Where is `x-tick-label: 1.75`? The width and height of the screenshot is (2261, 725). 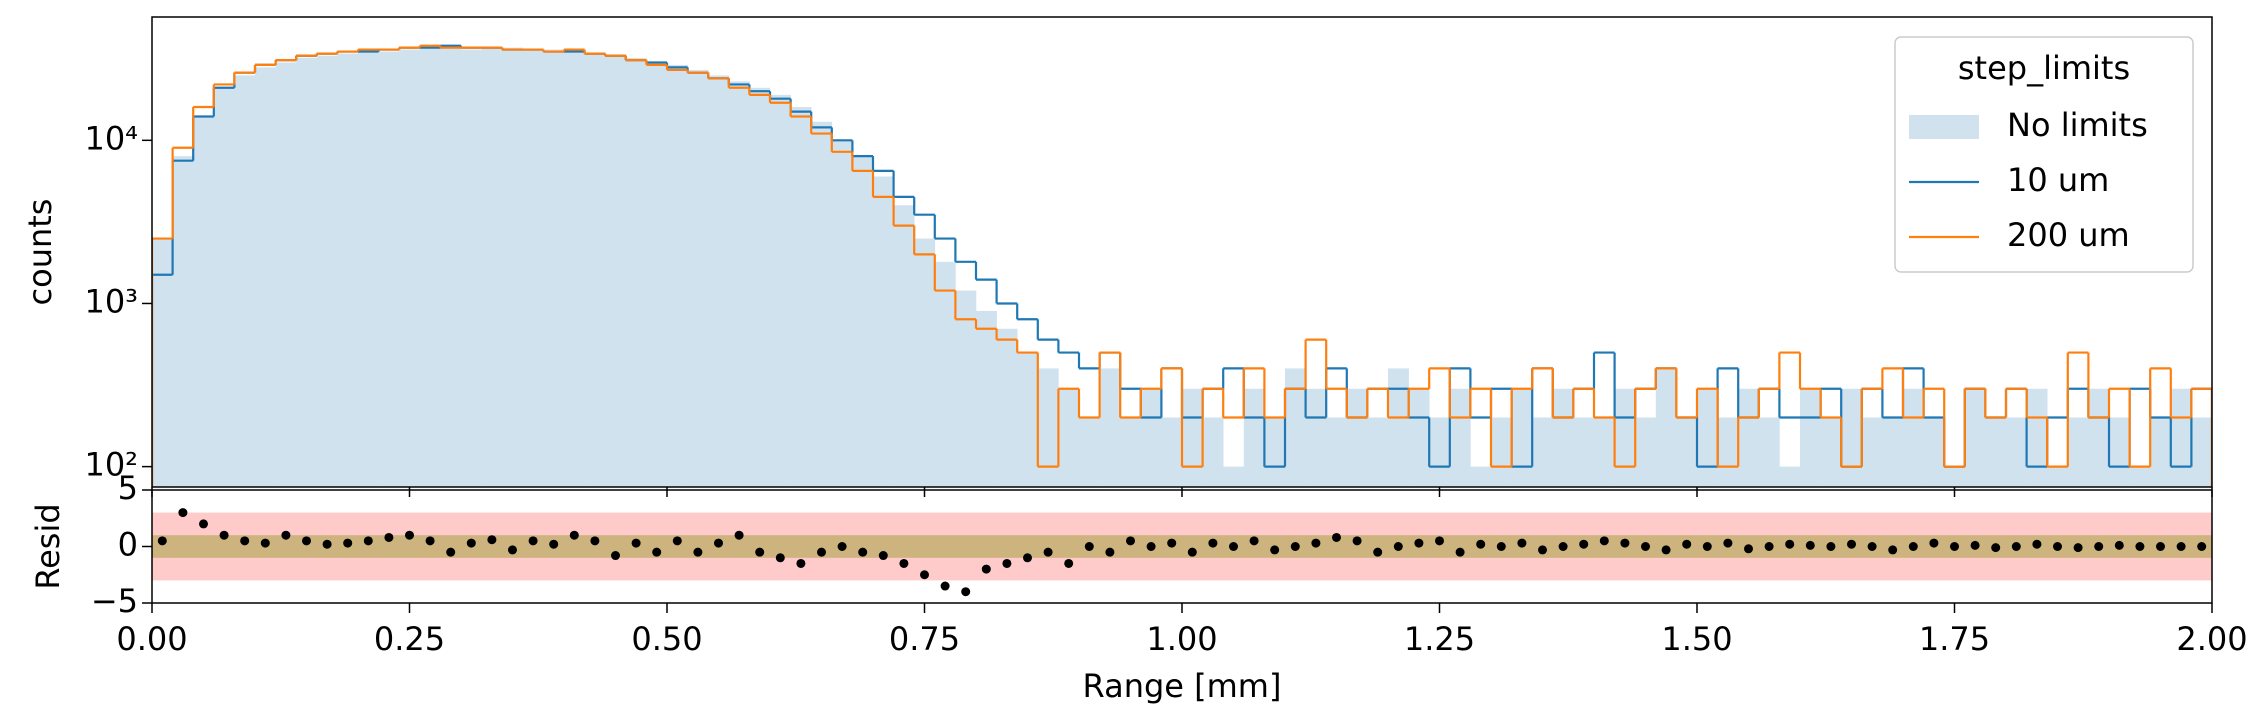
x-tick-label: 1.75 is located at coordinates (1954, 639).